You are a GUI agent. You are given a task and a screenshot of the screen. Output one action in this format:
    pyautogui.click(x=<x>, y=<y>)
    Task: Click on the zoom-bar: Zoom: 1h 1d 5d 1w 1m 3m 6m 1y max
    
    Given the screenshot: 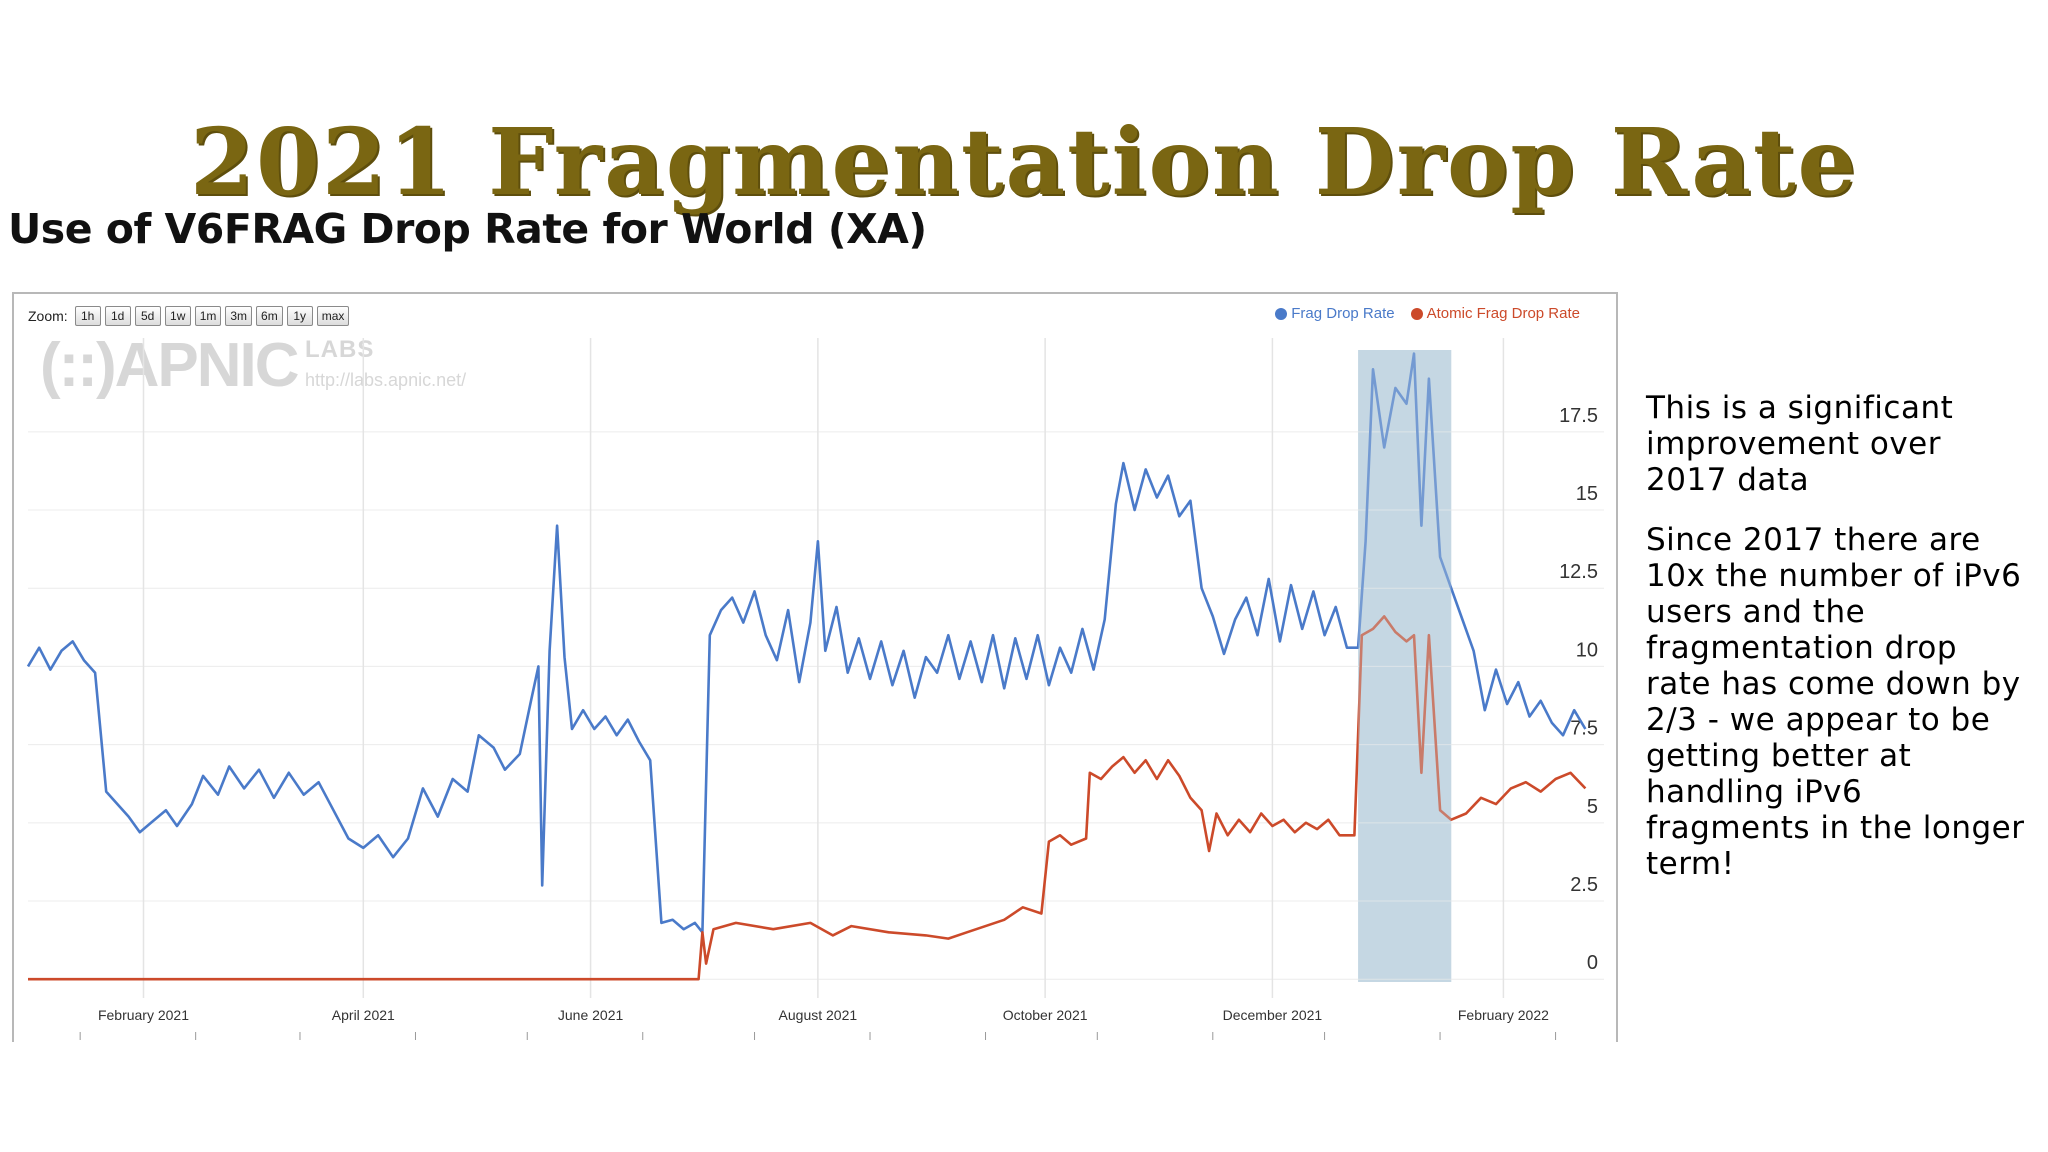 What is the action you would take?
    pyautogui.click(x=189, y=316)
    